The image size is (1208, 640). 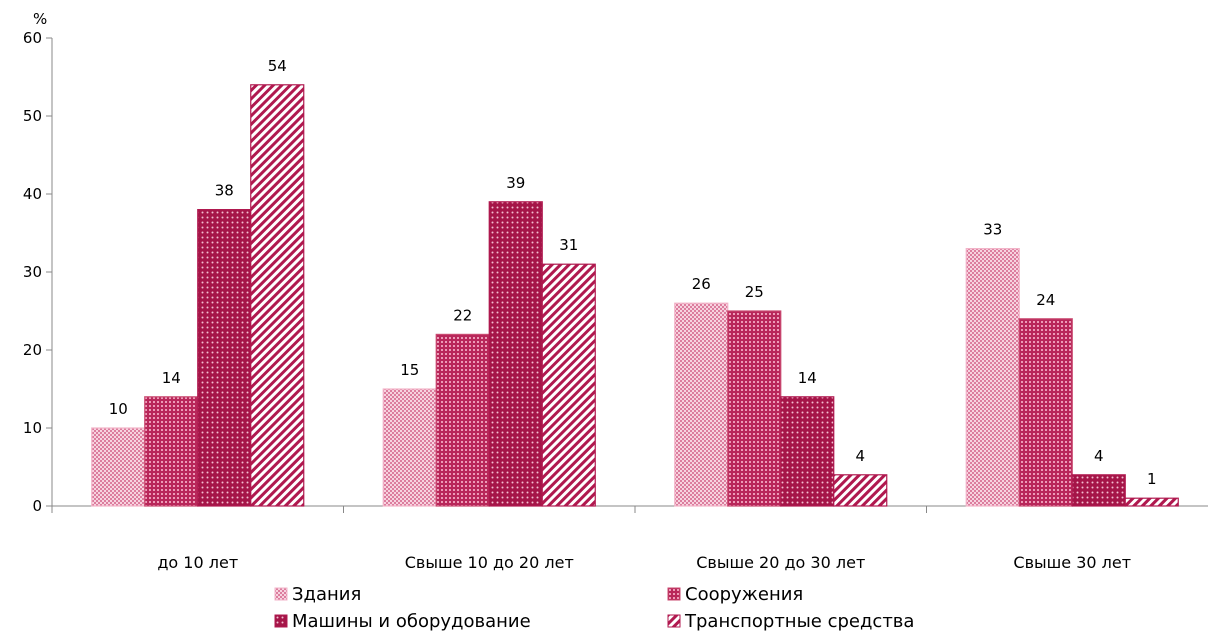 What do you see at coordinates (1072, 562) in the screenshot?
I see `x-category-label: Свыше 30 лет` at bounding box center [1072, 562].